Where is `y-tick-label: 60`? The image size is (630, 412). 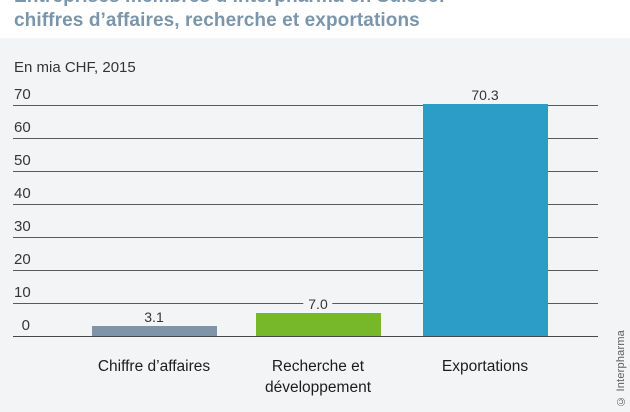 y-tick-label: 60 is located at coordinates (22, 127).